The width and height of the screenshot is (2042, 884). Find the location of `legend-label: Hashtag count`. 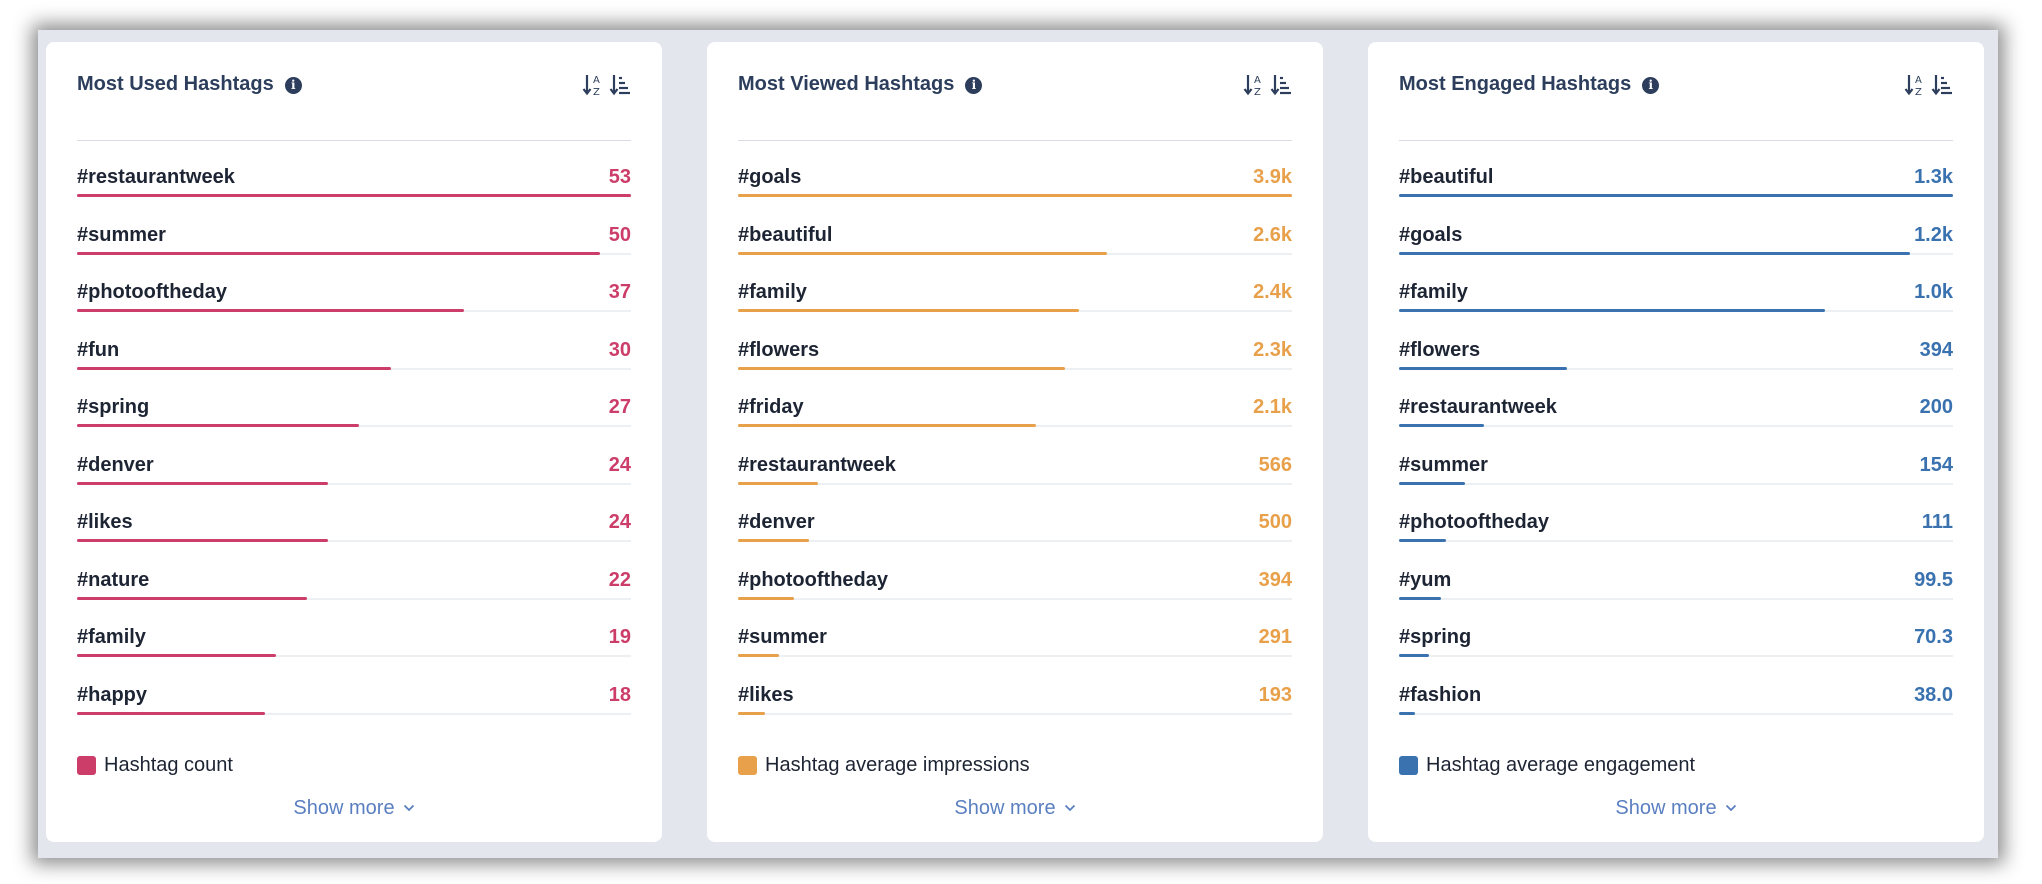

legend-label: Hashtag count is located at coordinates (168, 765).